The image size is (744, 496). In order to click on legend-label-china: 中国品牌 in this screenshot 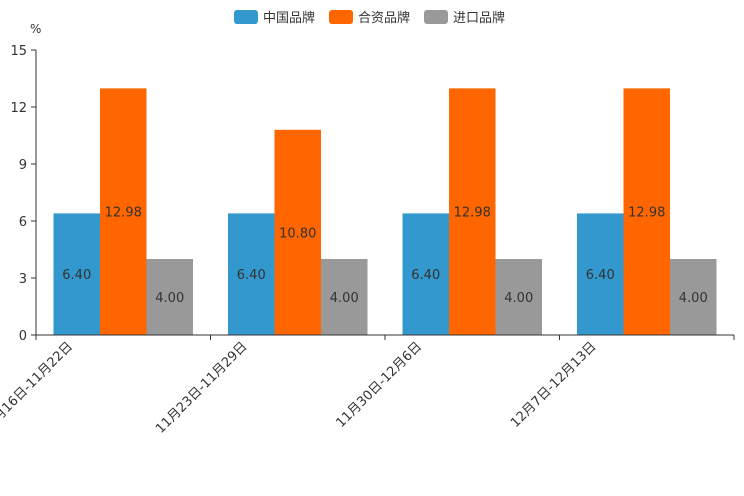, I will do `click(289, 18)`.